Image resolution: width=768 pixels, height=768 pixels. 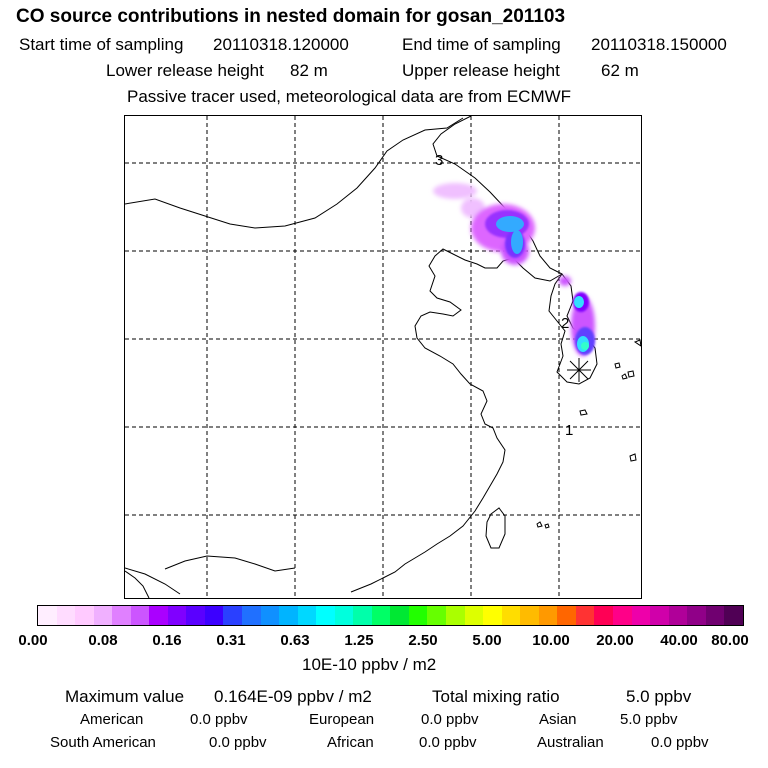 I want to click on region-name-australian: Australian, so click(x=570, y=742).